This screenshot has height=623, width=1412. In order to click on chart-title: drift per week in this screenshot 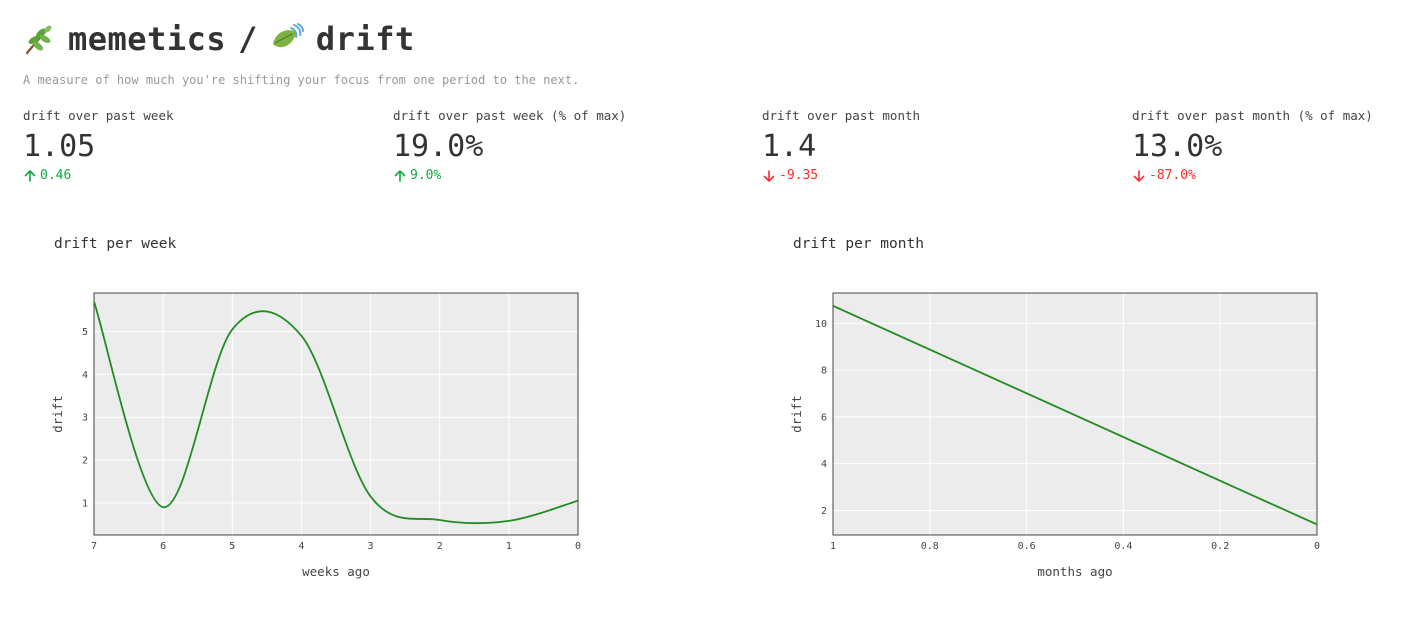, I will do `click(115, 244)`.